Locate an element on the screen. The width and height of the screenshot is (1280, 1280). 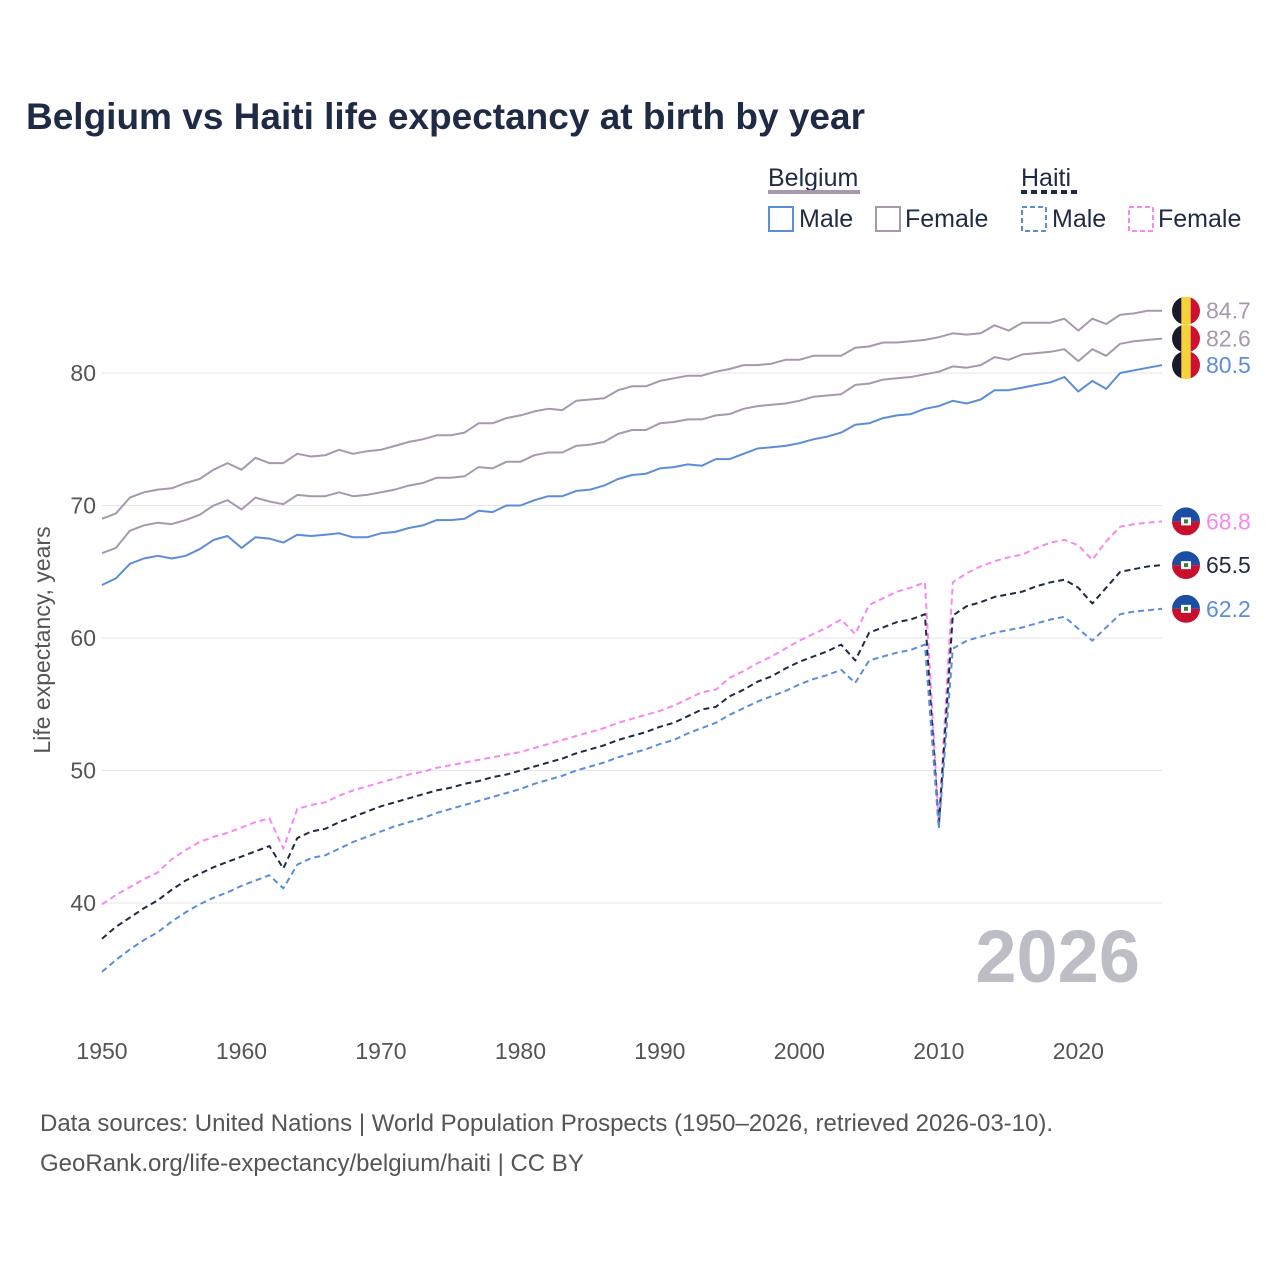
series-belgium-female is located at coordinates (631, 414).